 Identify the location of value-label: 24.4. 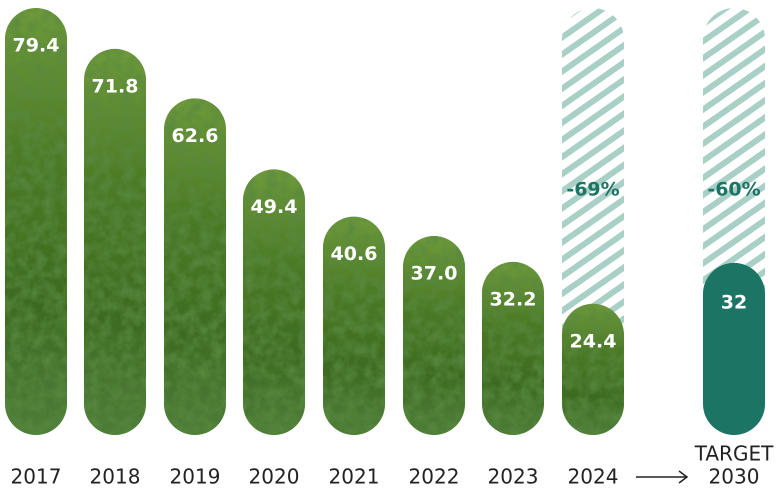
(593, 341).